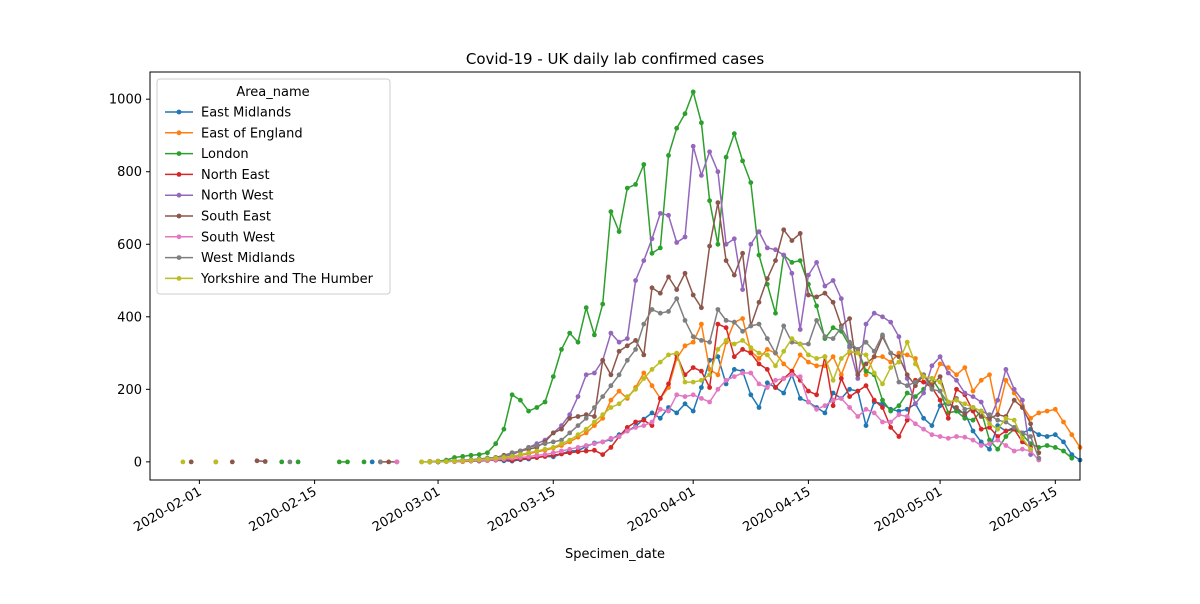 The width and height of the screenshot is (1200, 604). What do you see at coordinates (219, 196) in the screenshot?
I see `legend-item: North West` at bounding box center [219, 196].